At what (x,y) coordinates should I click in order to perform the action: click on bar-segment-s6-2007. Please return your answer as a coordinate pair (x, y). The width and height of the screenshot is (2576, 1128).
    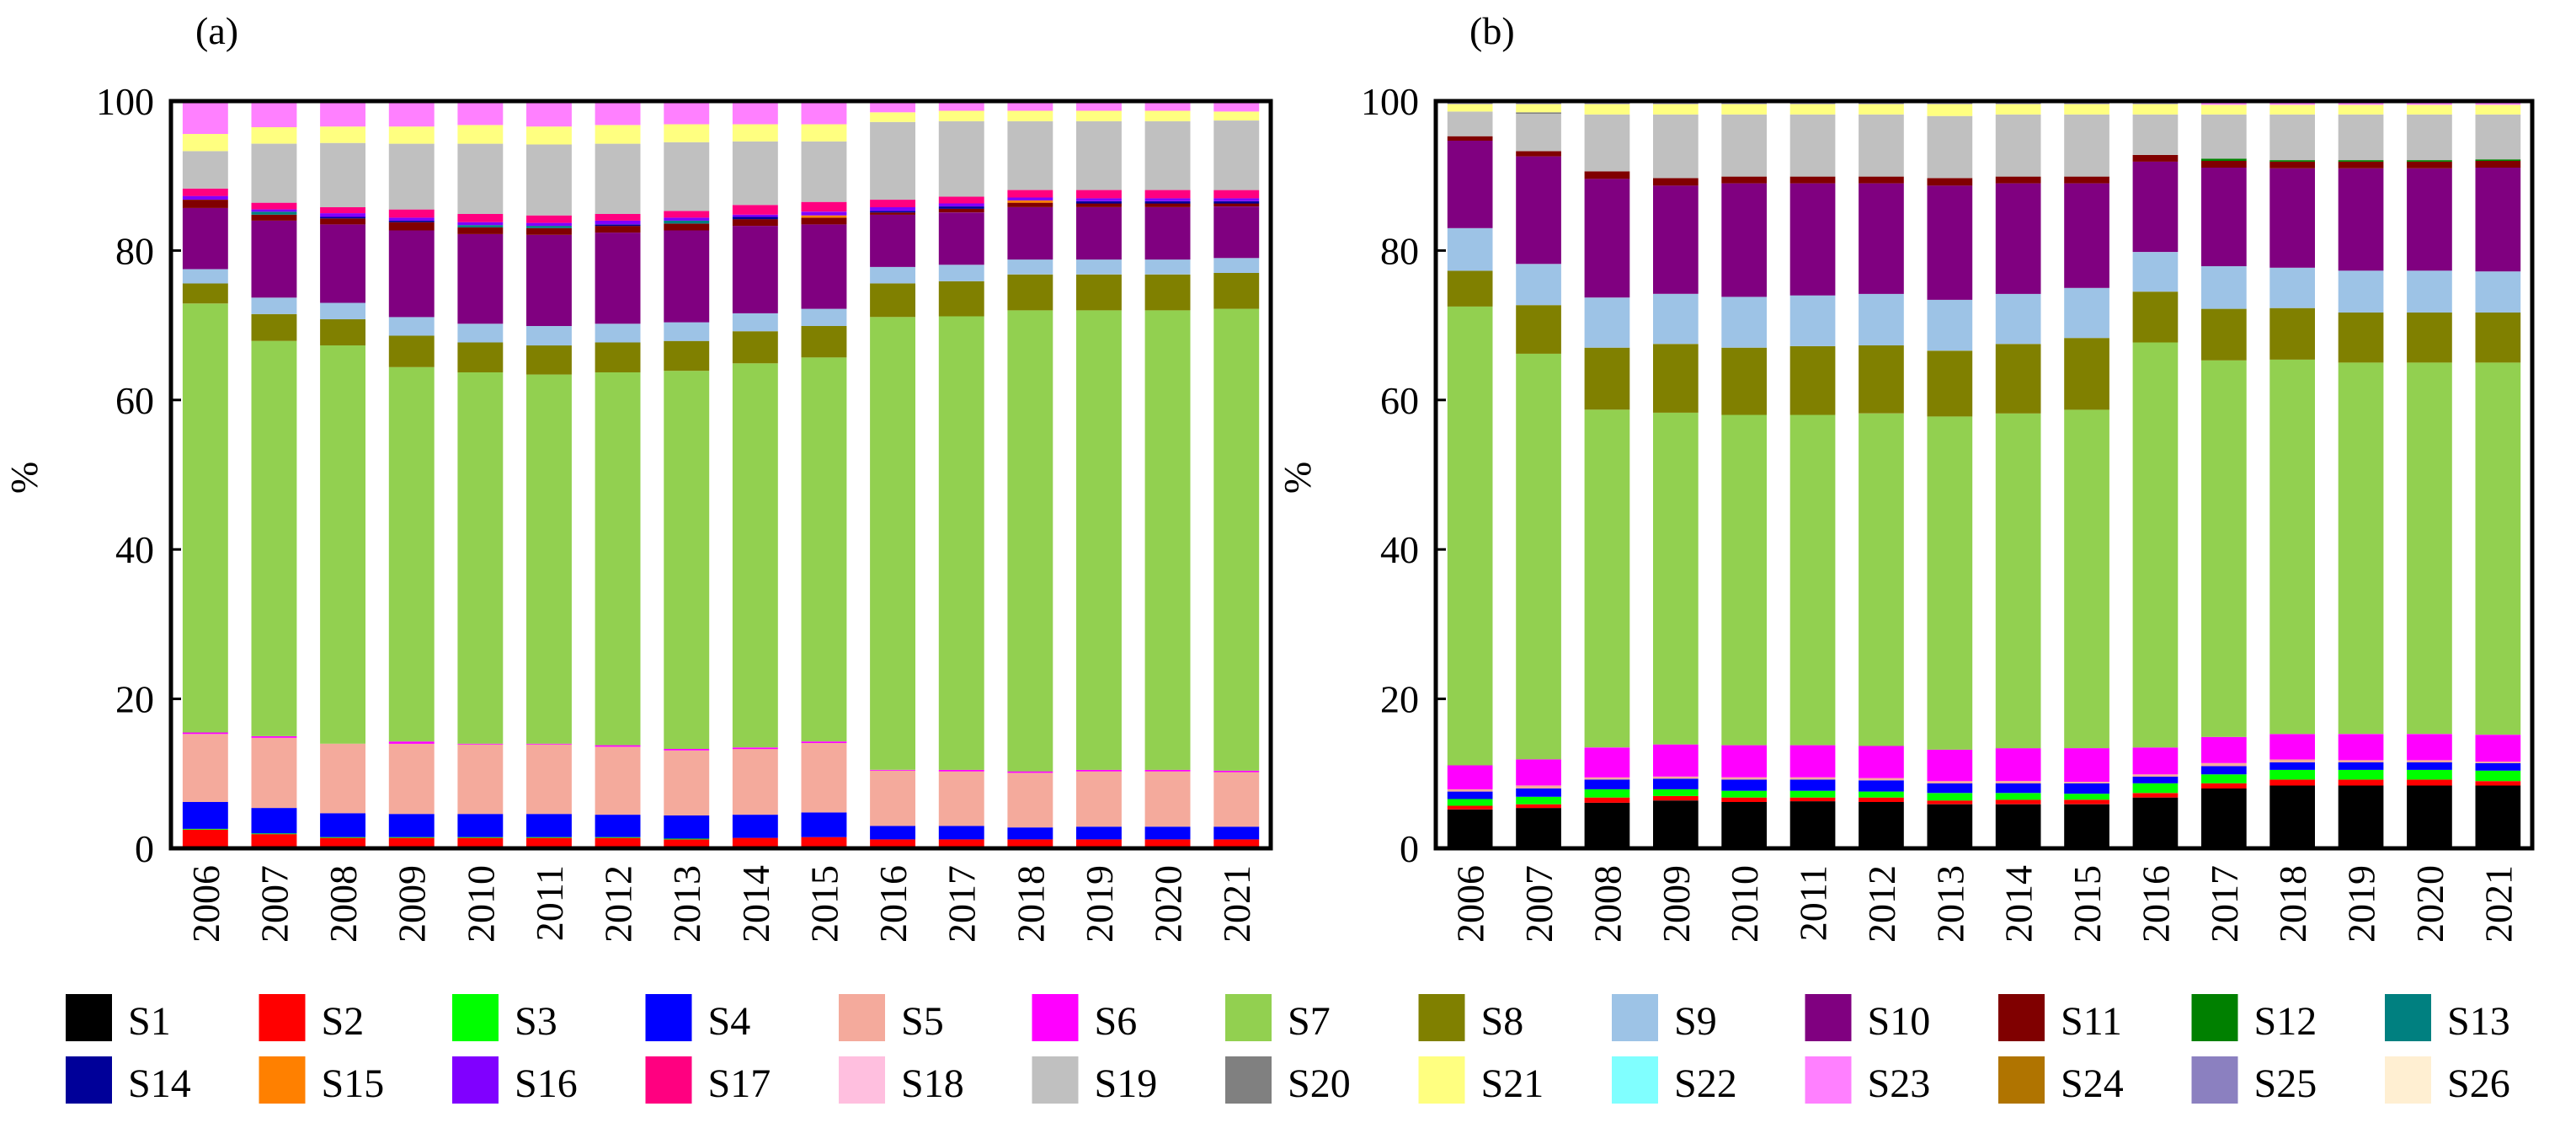
    Looking at the image, I should click on (274, 737).